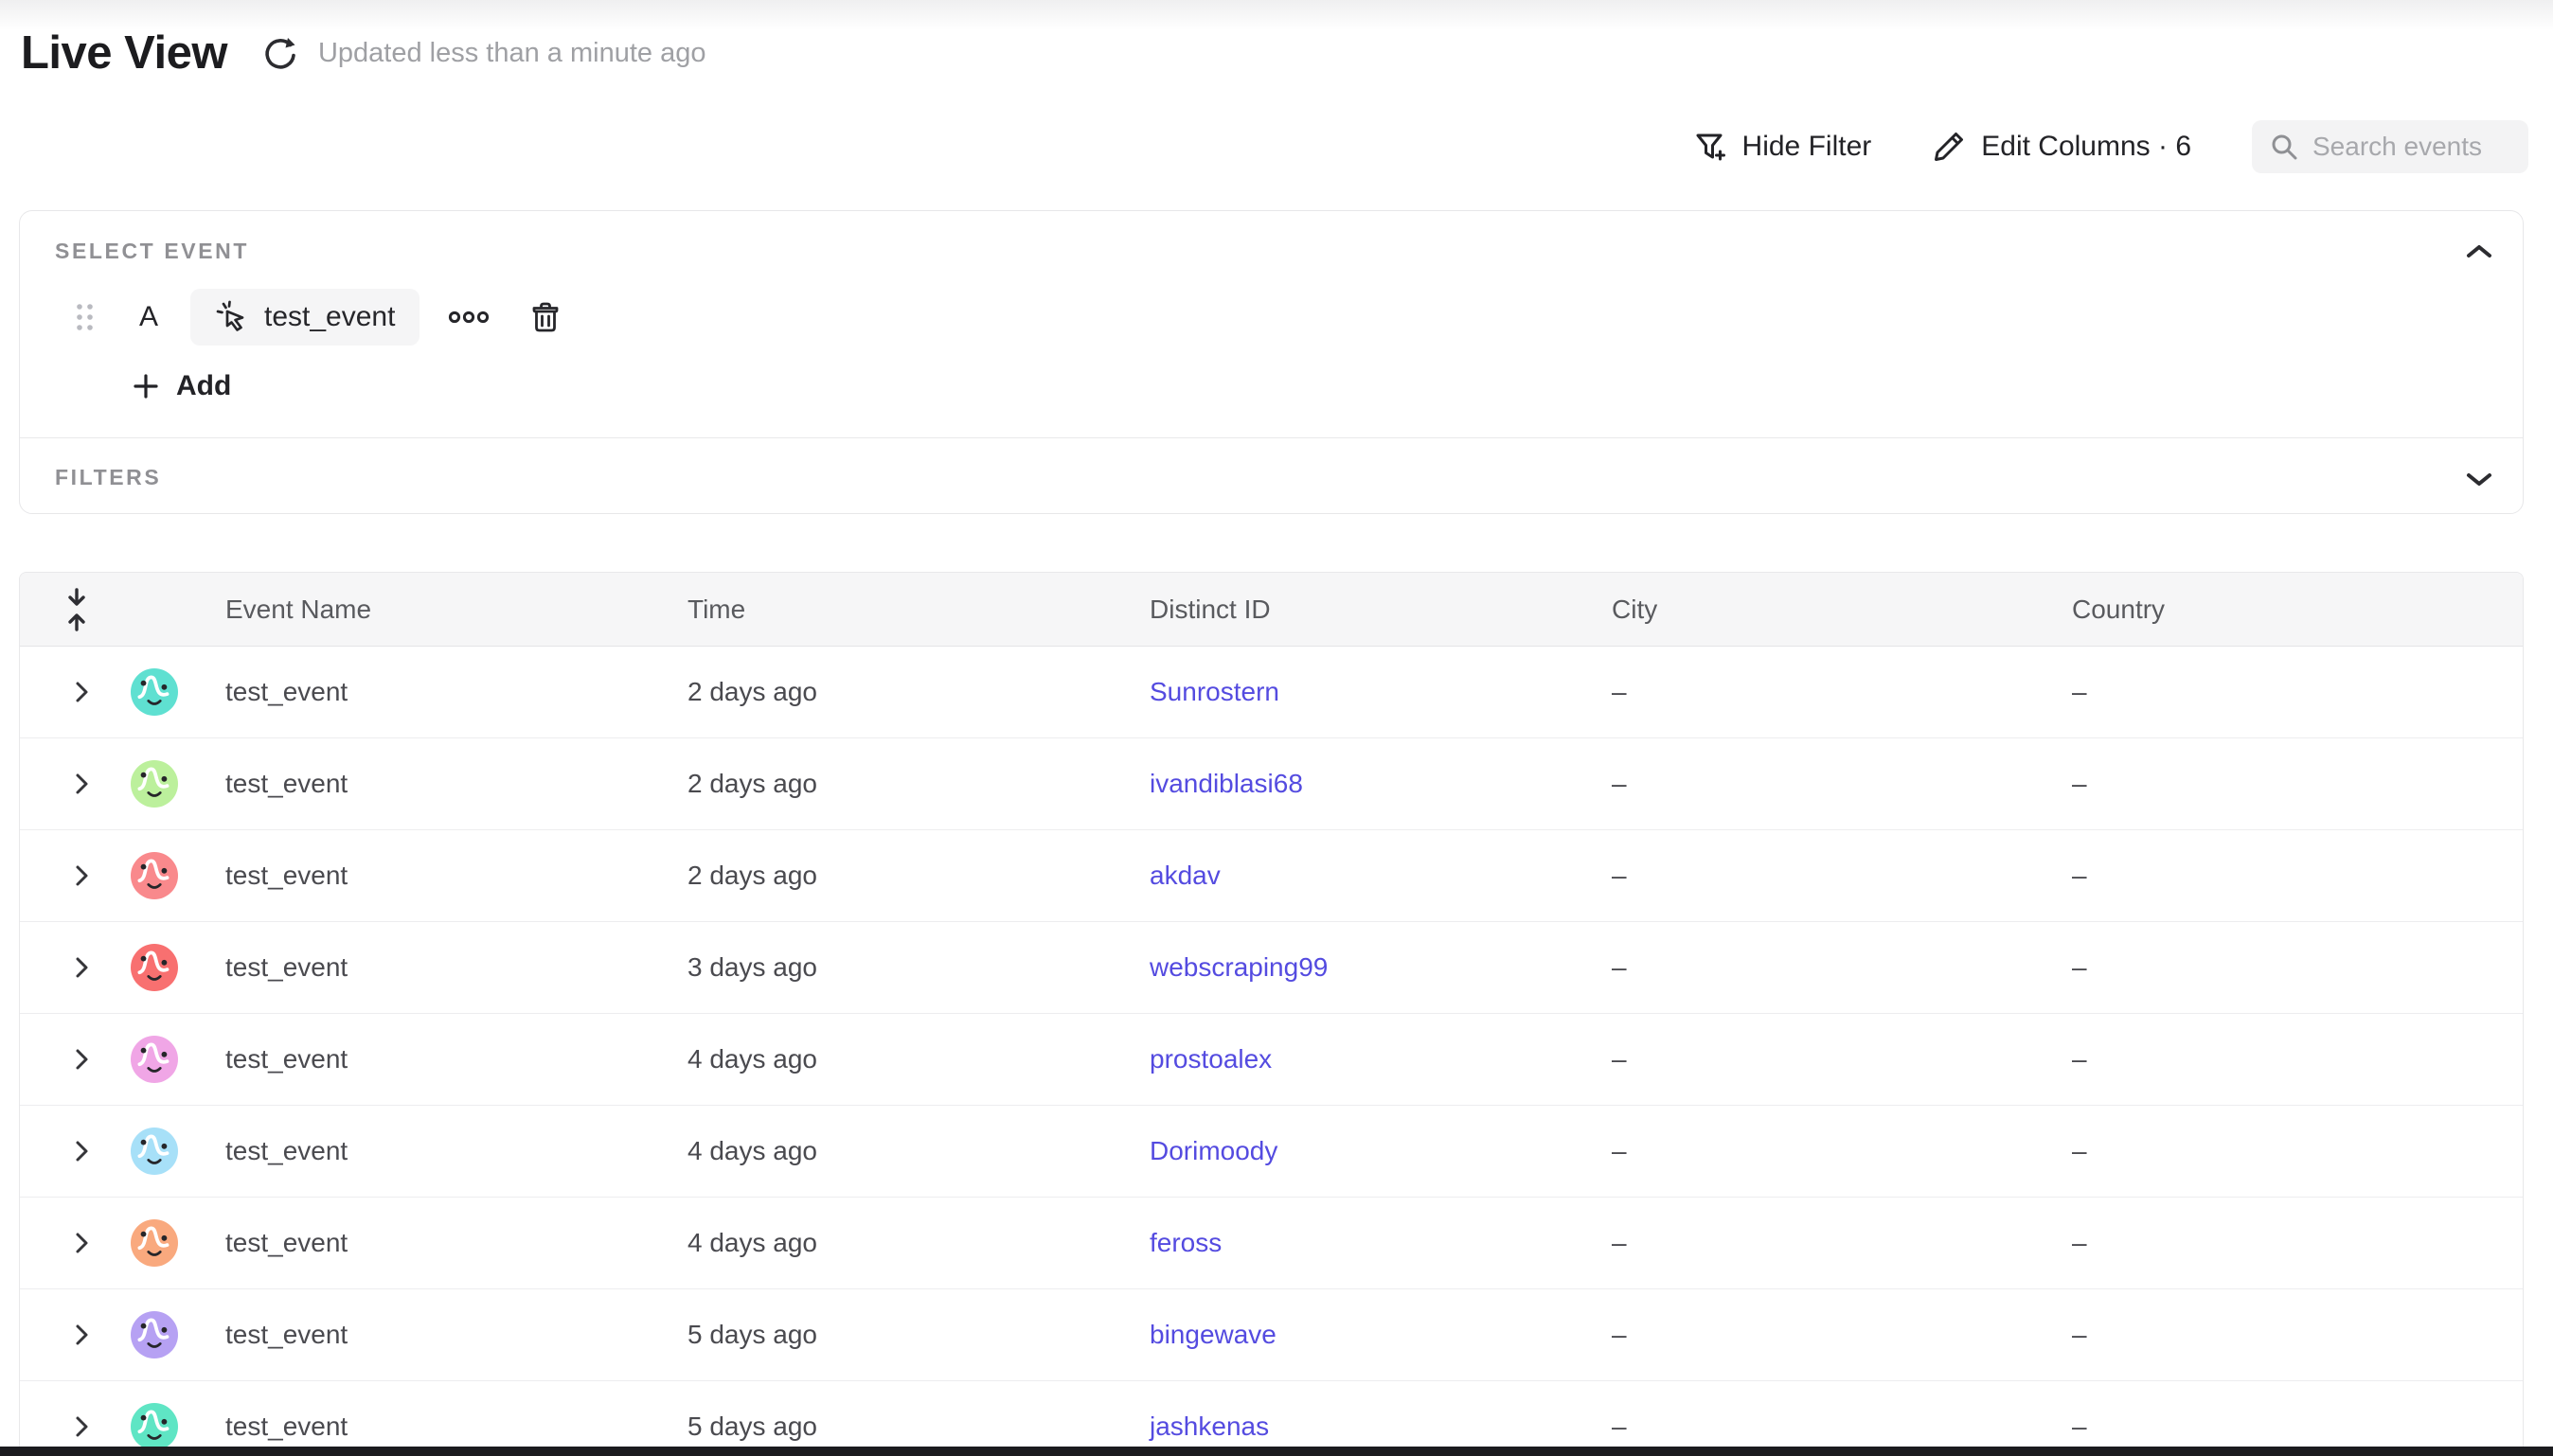  I want to click on add-event-button: Add, so click(182, 386).